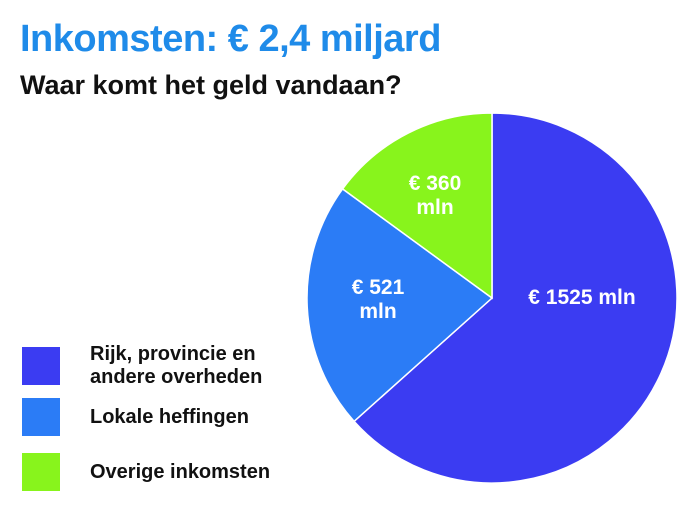 The image size is (700, 513). I want to click on chart-subtitle: Waar komt het geld vandaan?, so click(211, 85).